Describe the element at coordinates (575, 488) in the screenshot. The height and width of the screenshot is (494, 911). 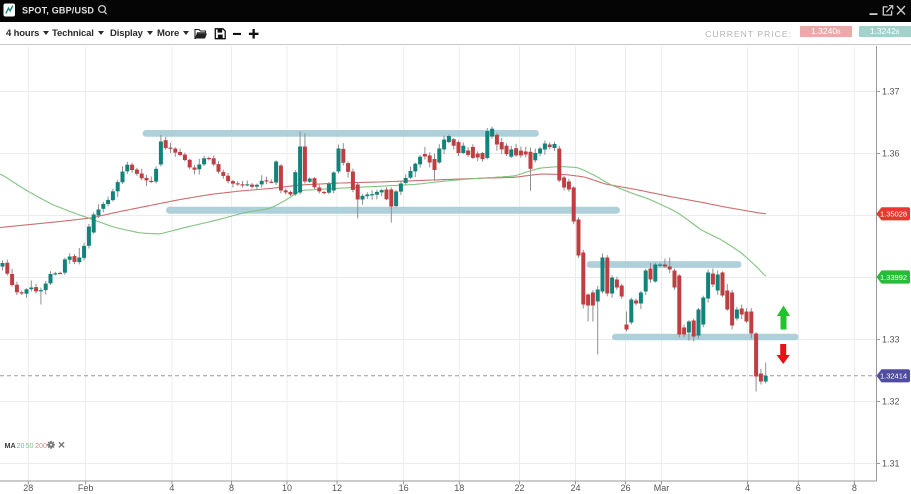
I see `svg-text: 24` at that location.